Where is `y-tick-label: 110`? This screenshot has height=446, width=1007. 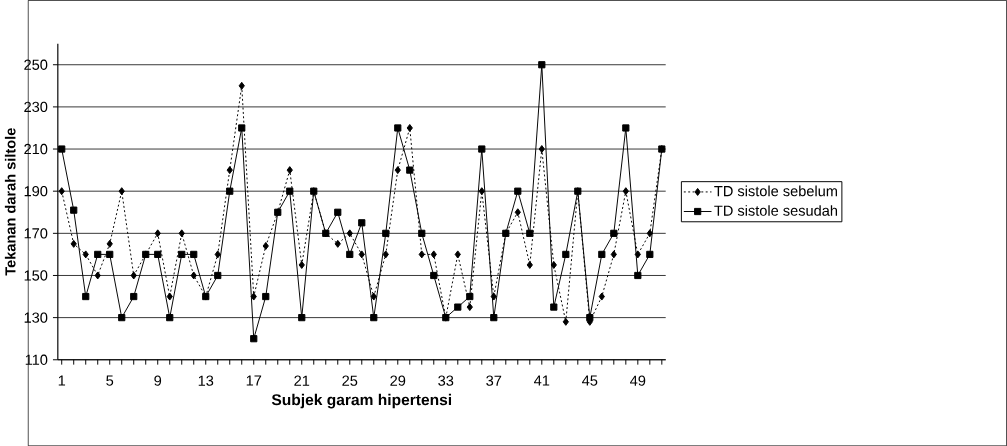
y-tick-label: 110 is located at coordinates (36, 359).